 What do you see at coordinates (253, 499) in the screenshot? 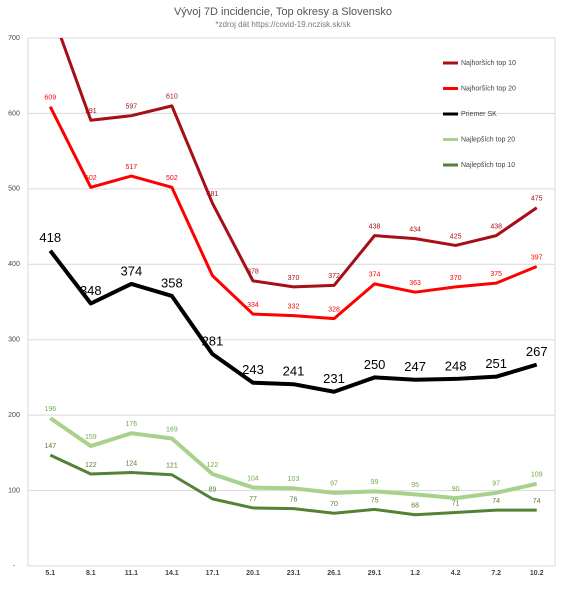
I see `data-label: 77` at bounding box center [253, 499].